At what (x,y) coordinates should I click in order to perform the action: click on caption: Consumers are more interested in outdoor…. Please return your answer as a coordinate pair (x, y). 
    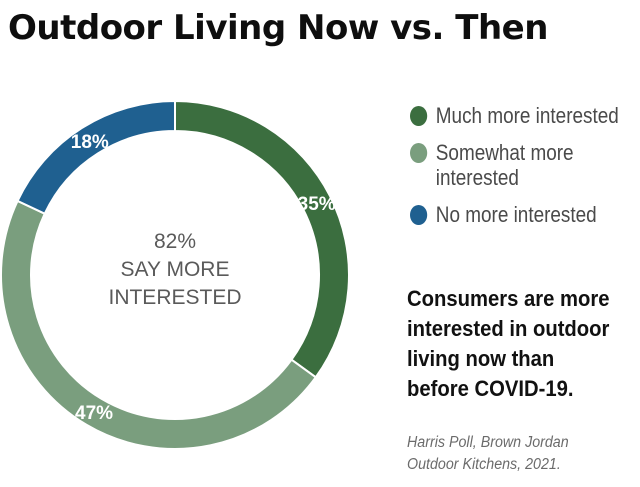
    Looking at the image, I should click on (517, 344).